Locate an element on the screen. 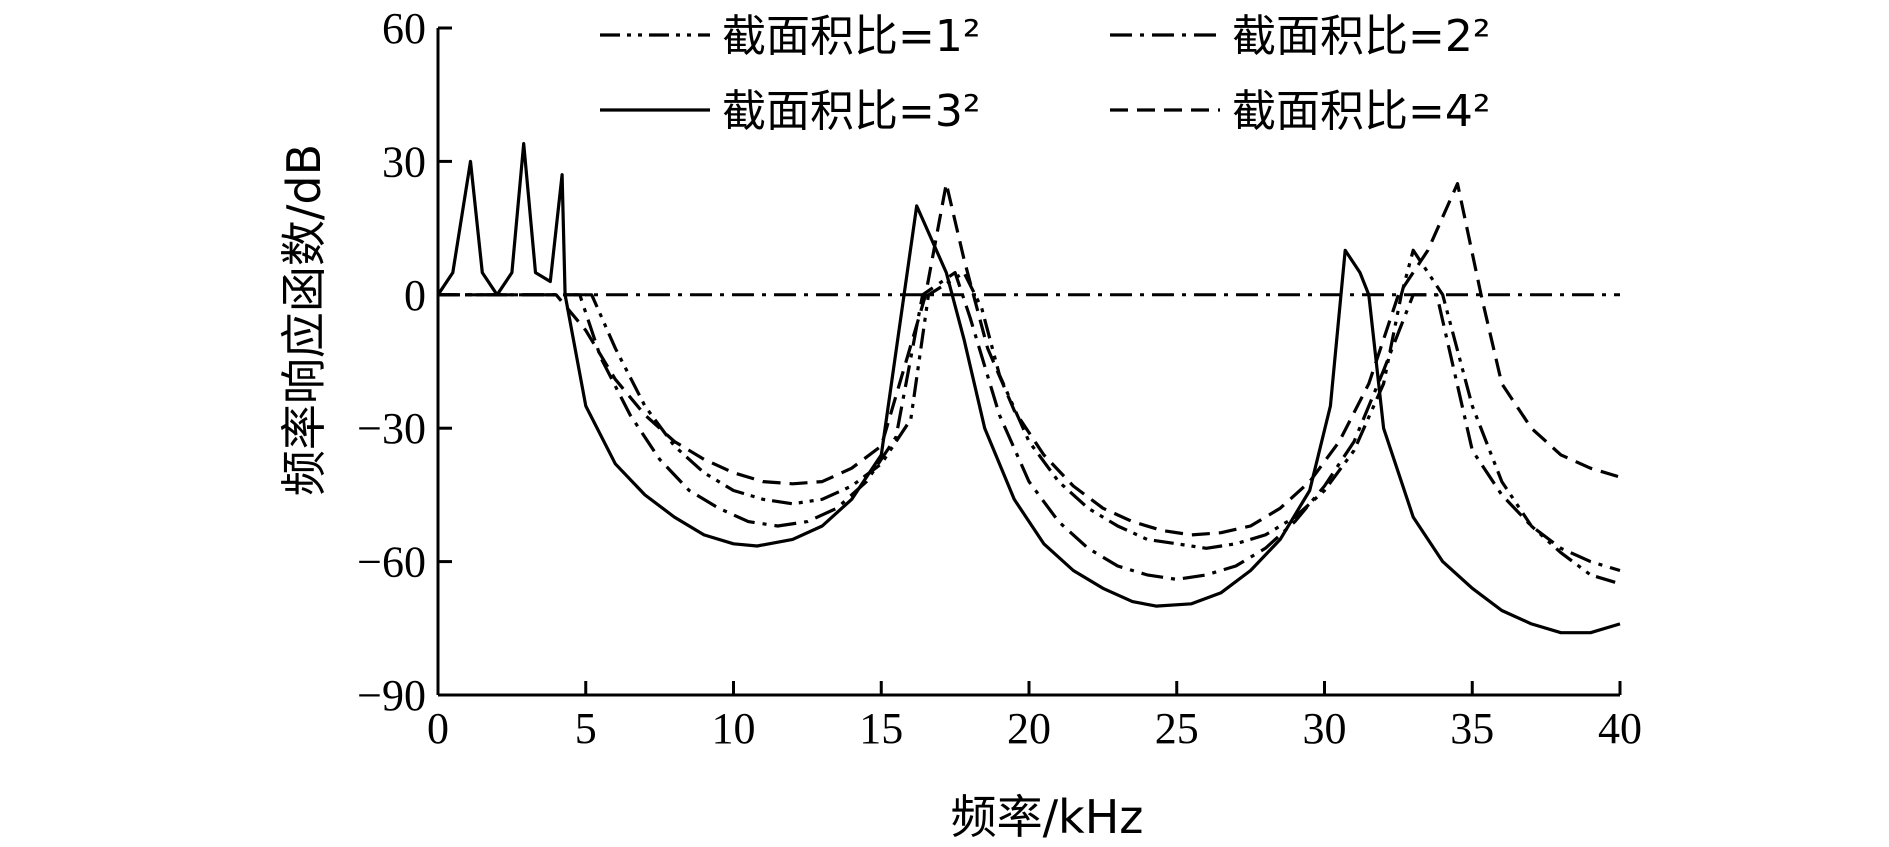 This screenshot has height=847, width=1889. x-tick-label: 20 is located at coordinates (1029, 728).